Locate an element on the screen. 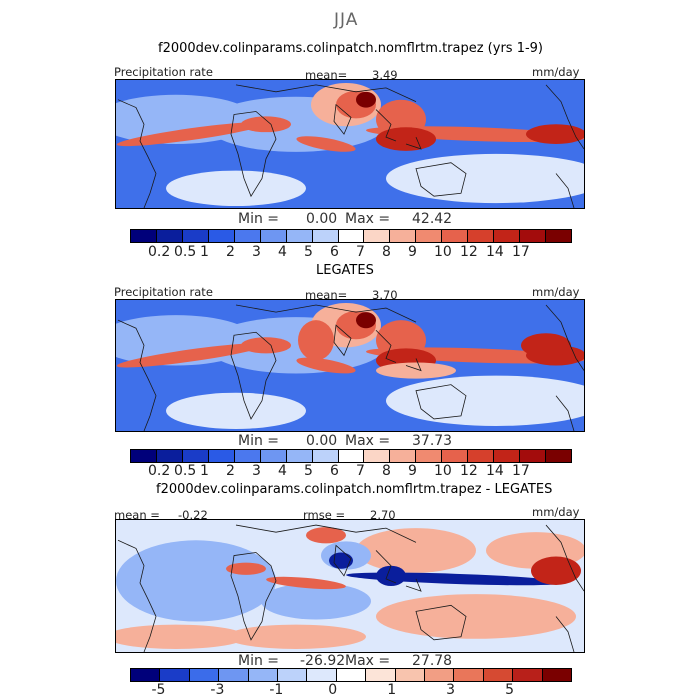 The height and width of the screenshot is (700, 700). panel3-min-label: Min = is located at coordinates (259, 661).